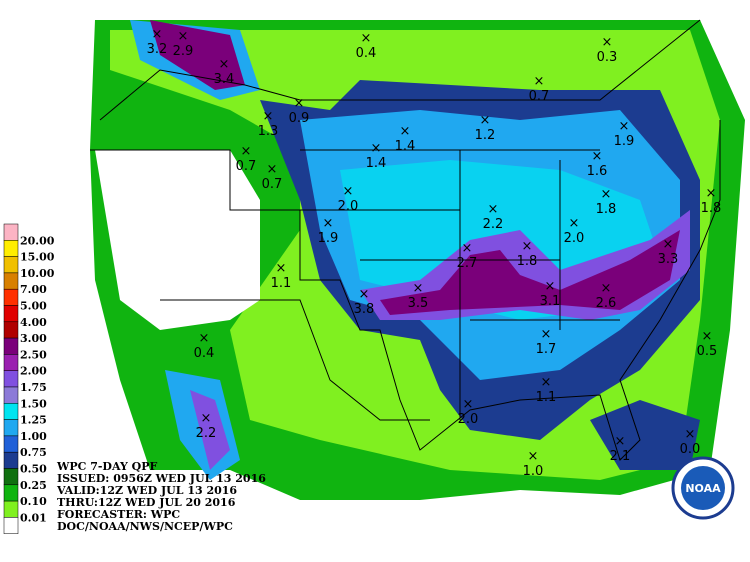 The height and width of the screenshot is (562, 750). Describe the element at coordinates (299, 118) in the screenshot. I see `max-value: 0.9` at that location.